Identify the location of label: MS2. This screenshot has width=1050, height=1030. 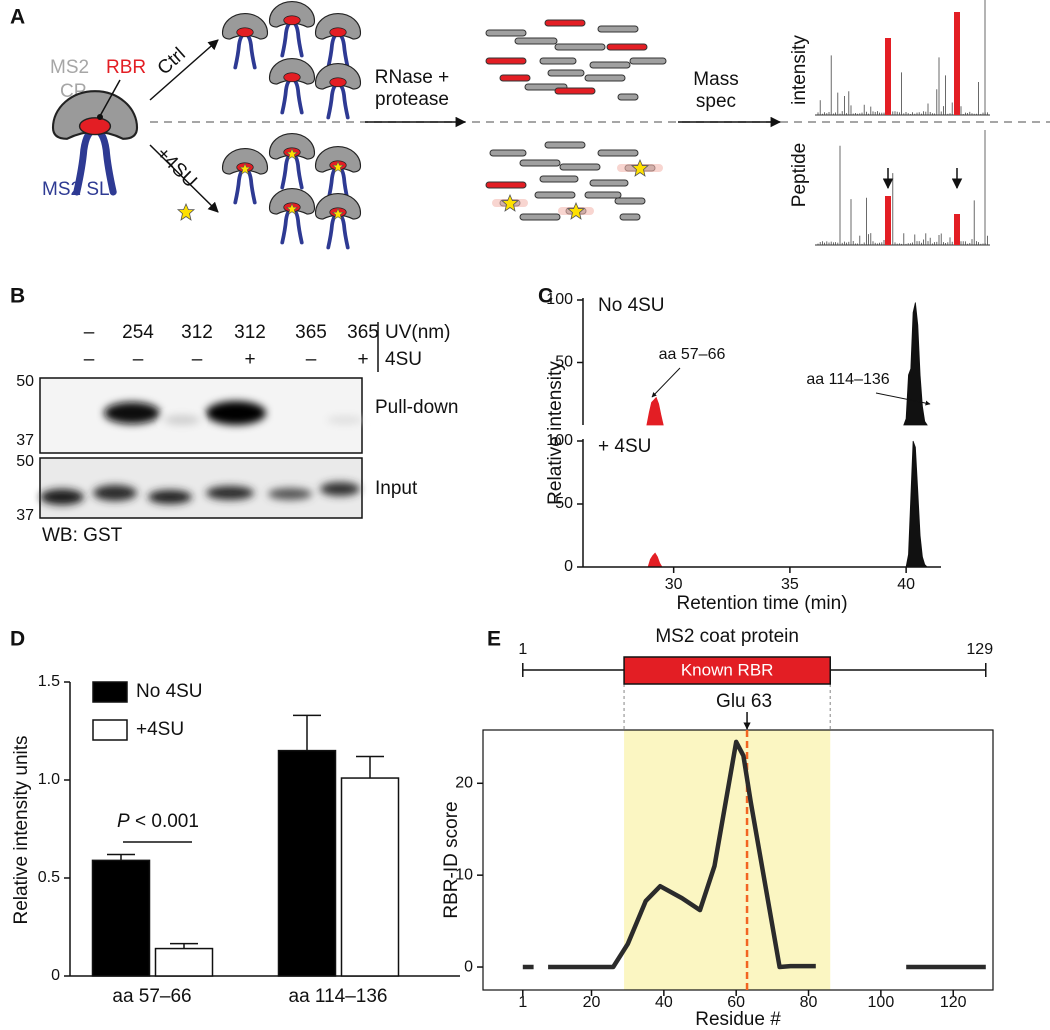
(69, 67).